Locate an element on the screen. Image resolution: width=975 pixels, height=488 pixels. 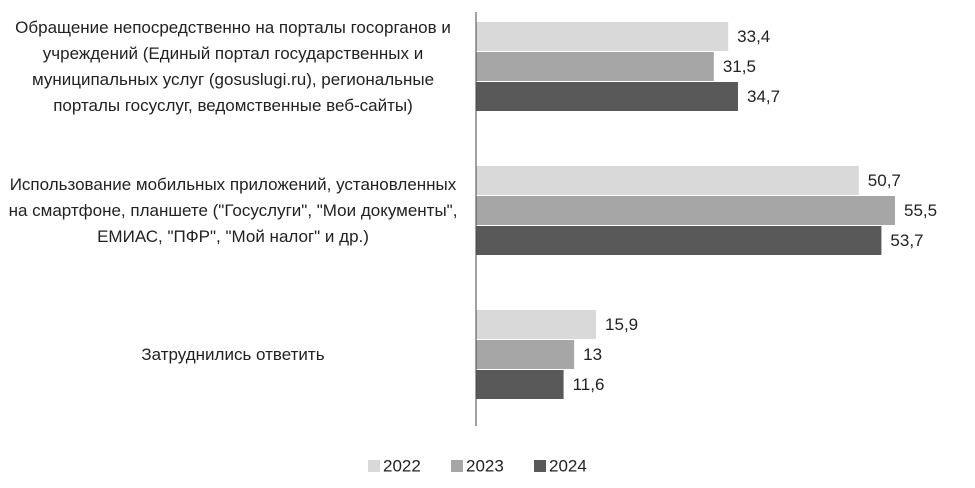
legend-label: 2023 is located at coordinates (485, 465).